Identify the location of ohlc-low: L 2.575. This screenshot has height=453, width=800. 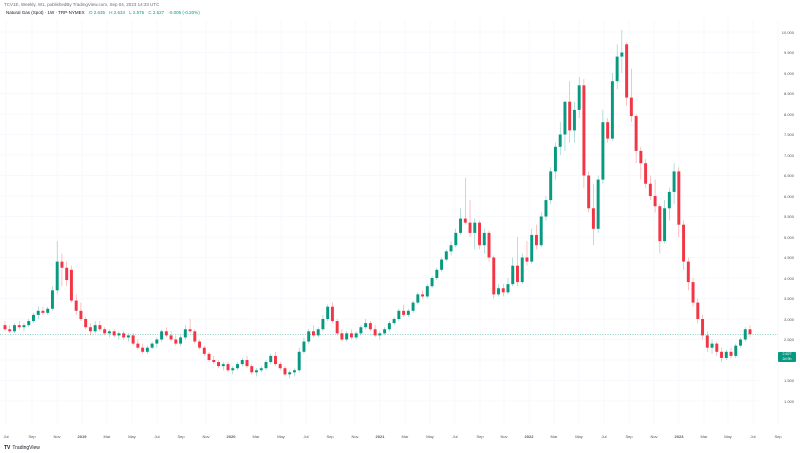
(137, 12).